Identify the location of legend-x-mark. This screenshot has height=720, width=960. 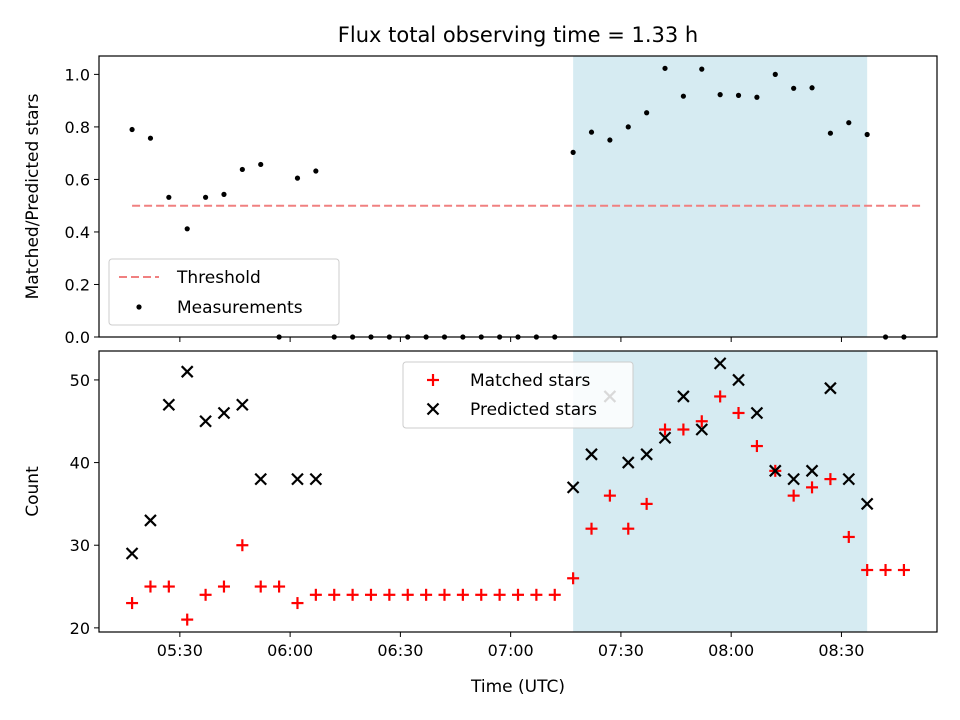
(433, 409).